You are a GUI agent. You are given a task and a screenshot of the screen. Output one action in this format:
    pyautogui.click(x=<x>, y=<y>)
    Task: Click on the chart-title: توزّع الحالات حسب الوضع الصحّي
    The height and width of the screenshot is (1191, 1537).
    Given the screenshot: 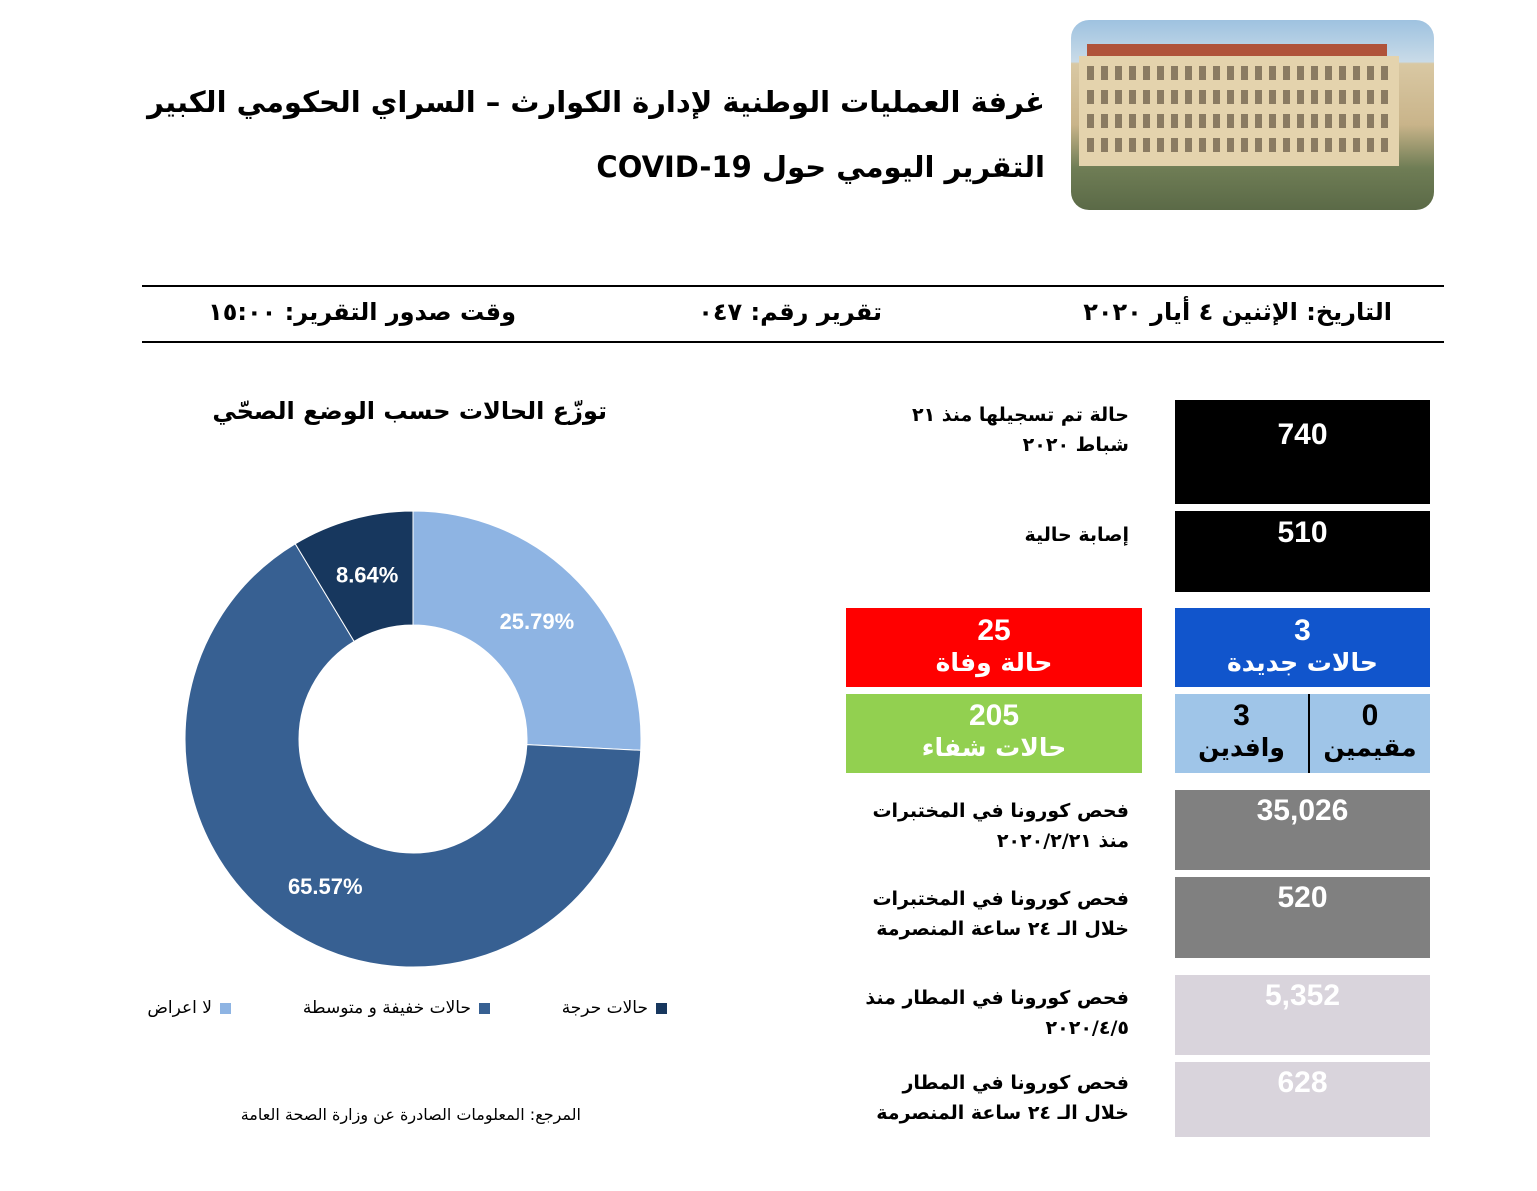 What is the action you would take?
    pyautogui.click(x=409, y=411)
    